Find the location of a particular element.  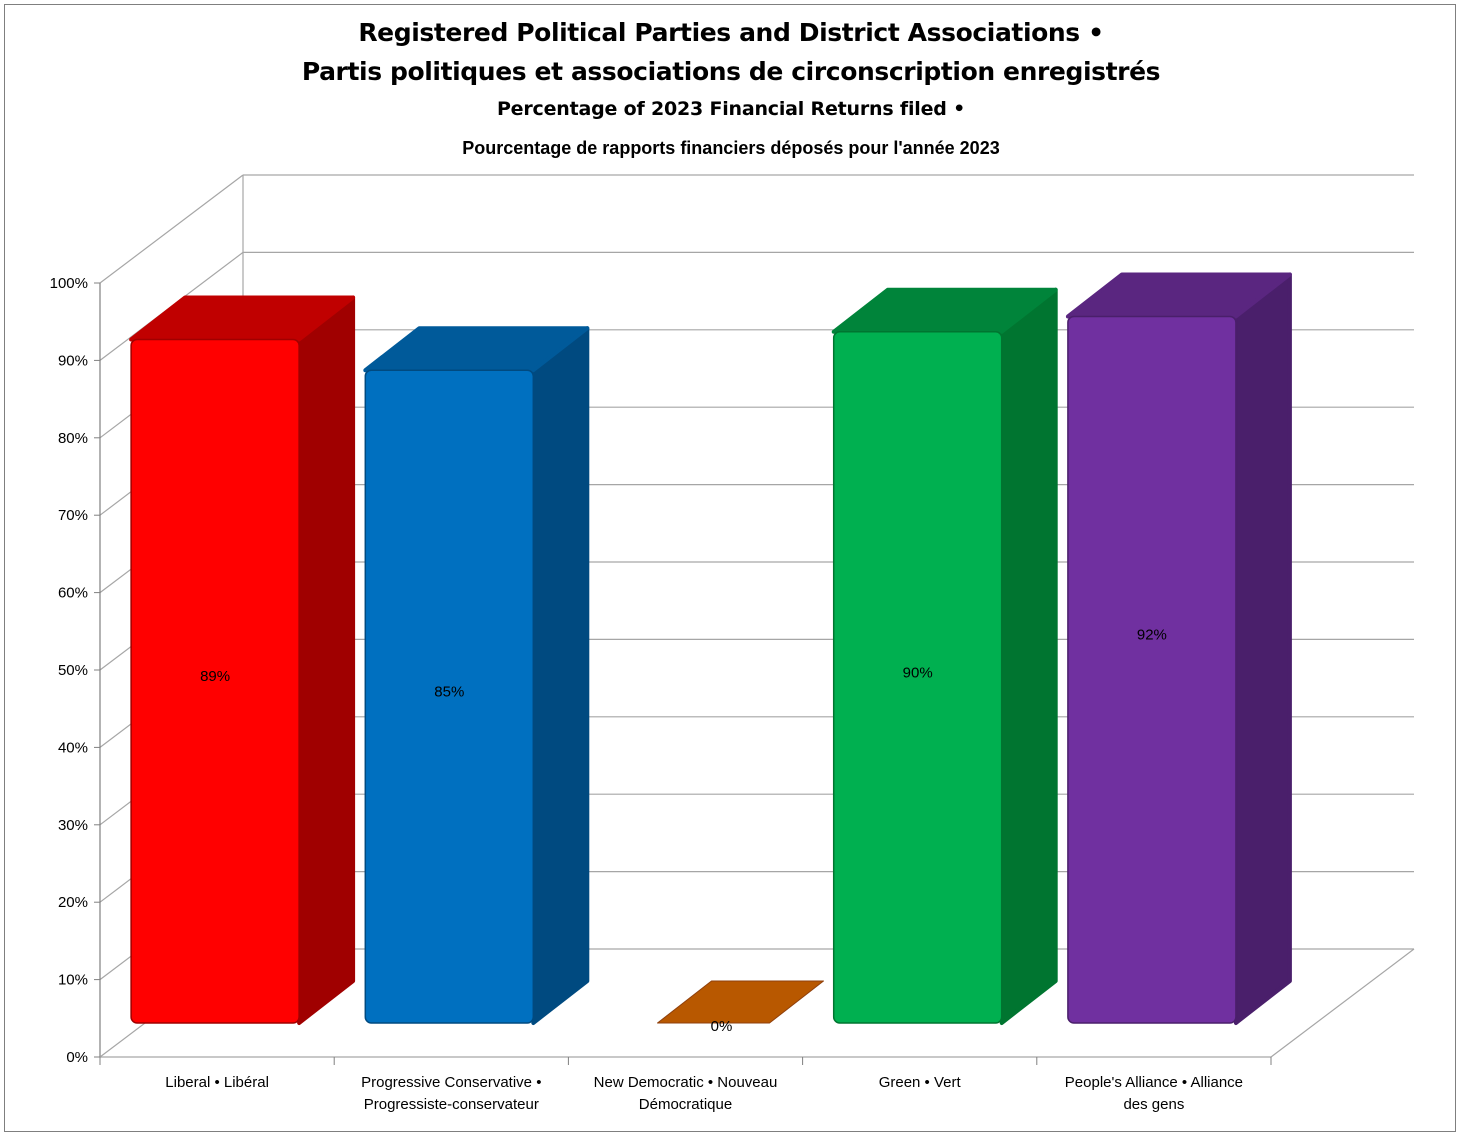

bar: 0% is located at coordinates (740, 1007).